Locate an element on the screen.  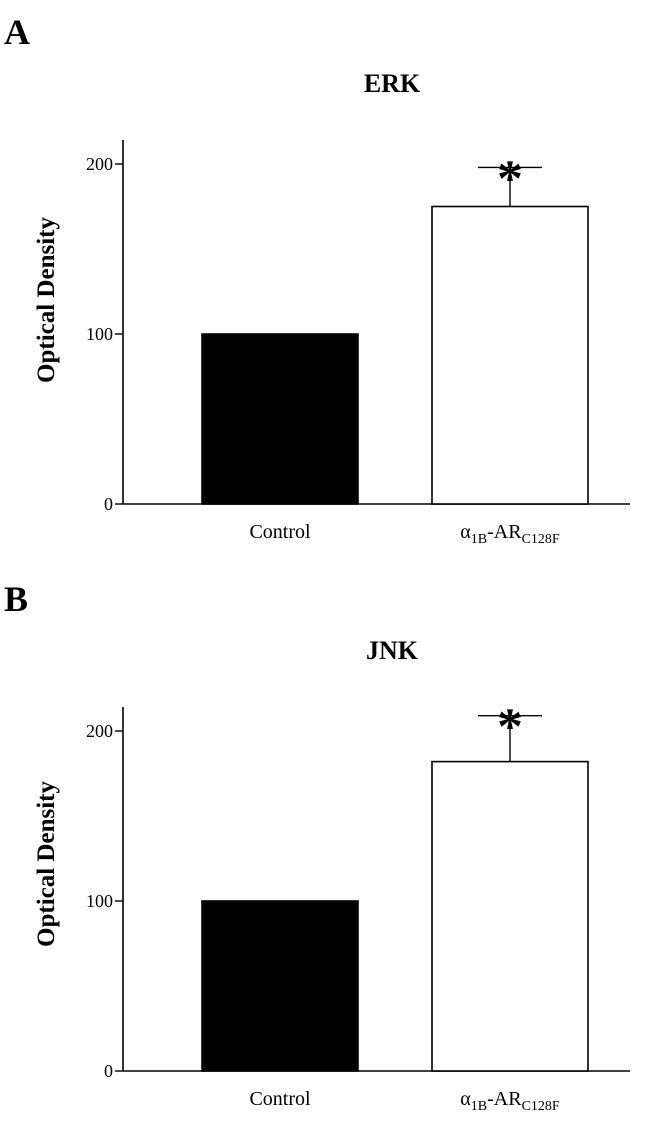
panel-label: A is located at coordinates (17, 32).